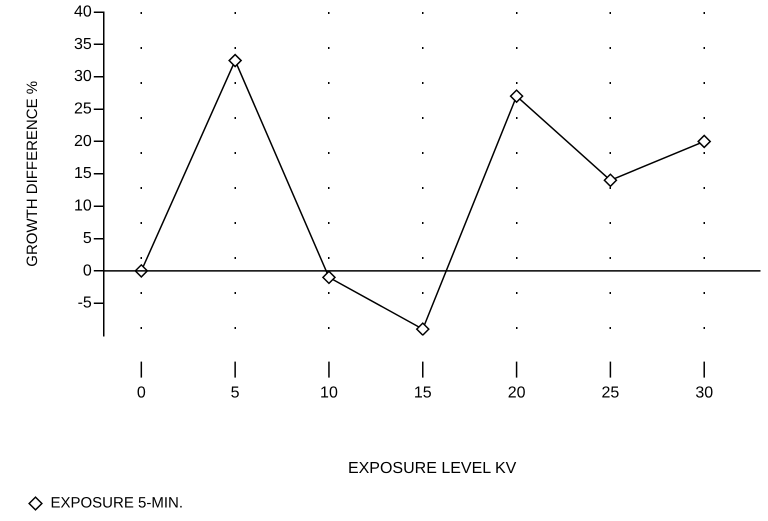  Describe the element at coordinates (83, 141) in the screenshot. I see `y-tick-label: 20` at that location.